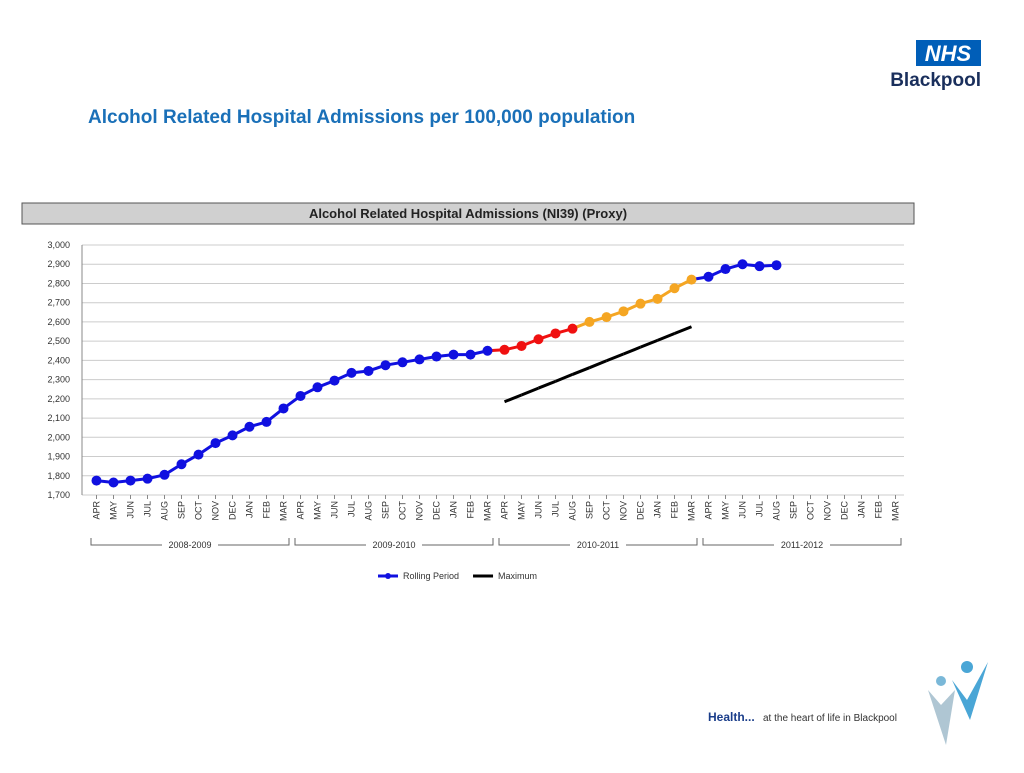 The image size is (1024, 773). What do you see at coordinates (58, 380) in the screenshot?
I see `y-tick-label: 2,300` at bounding box center [58, 380].